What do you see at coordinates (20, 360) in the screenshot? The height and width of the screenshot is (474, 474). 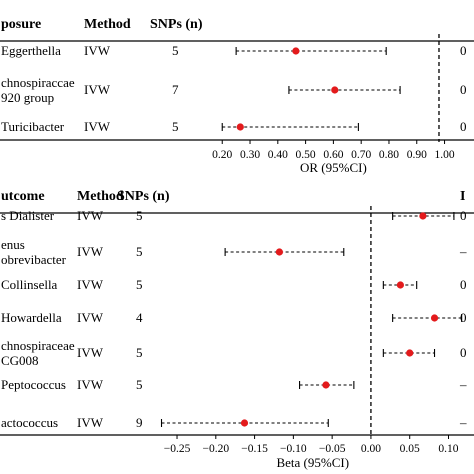 I see `panel2-row5-label-line2: CG008` at bounding box center [20, 360].